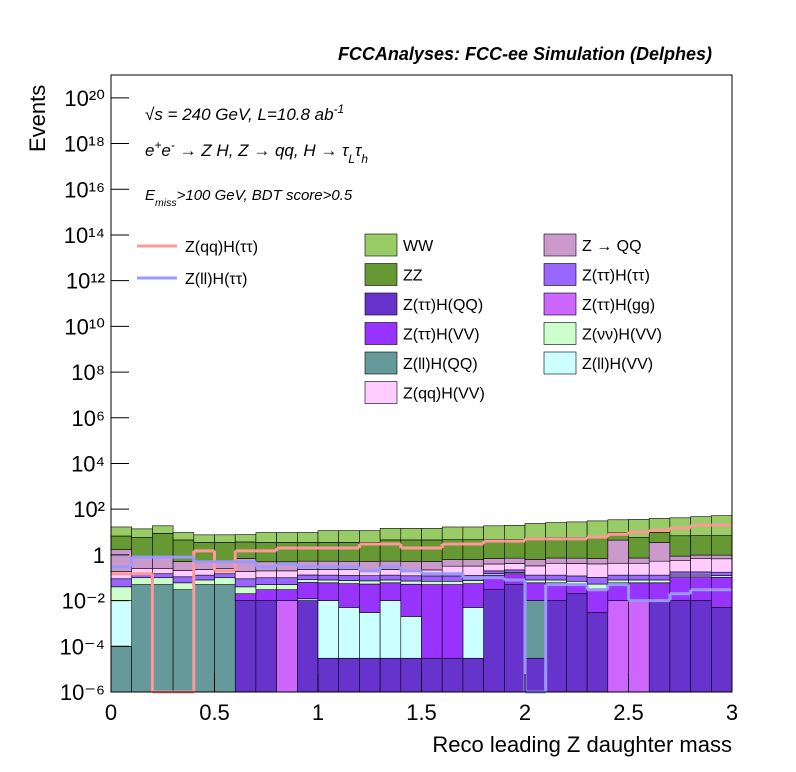 The height and width of the screenshot is (772, 796). I want to click on annotation-part: → Z H, Z → qq, H → τ, so click(262, 150).